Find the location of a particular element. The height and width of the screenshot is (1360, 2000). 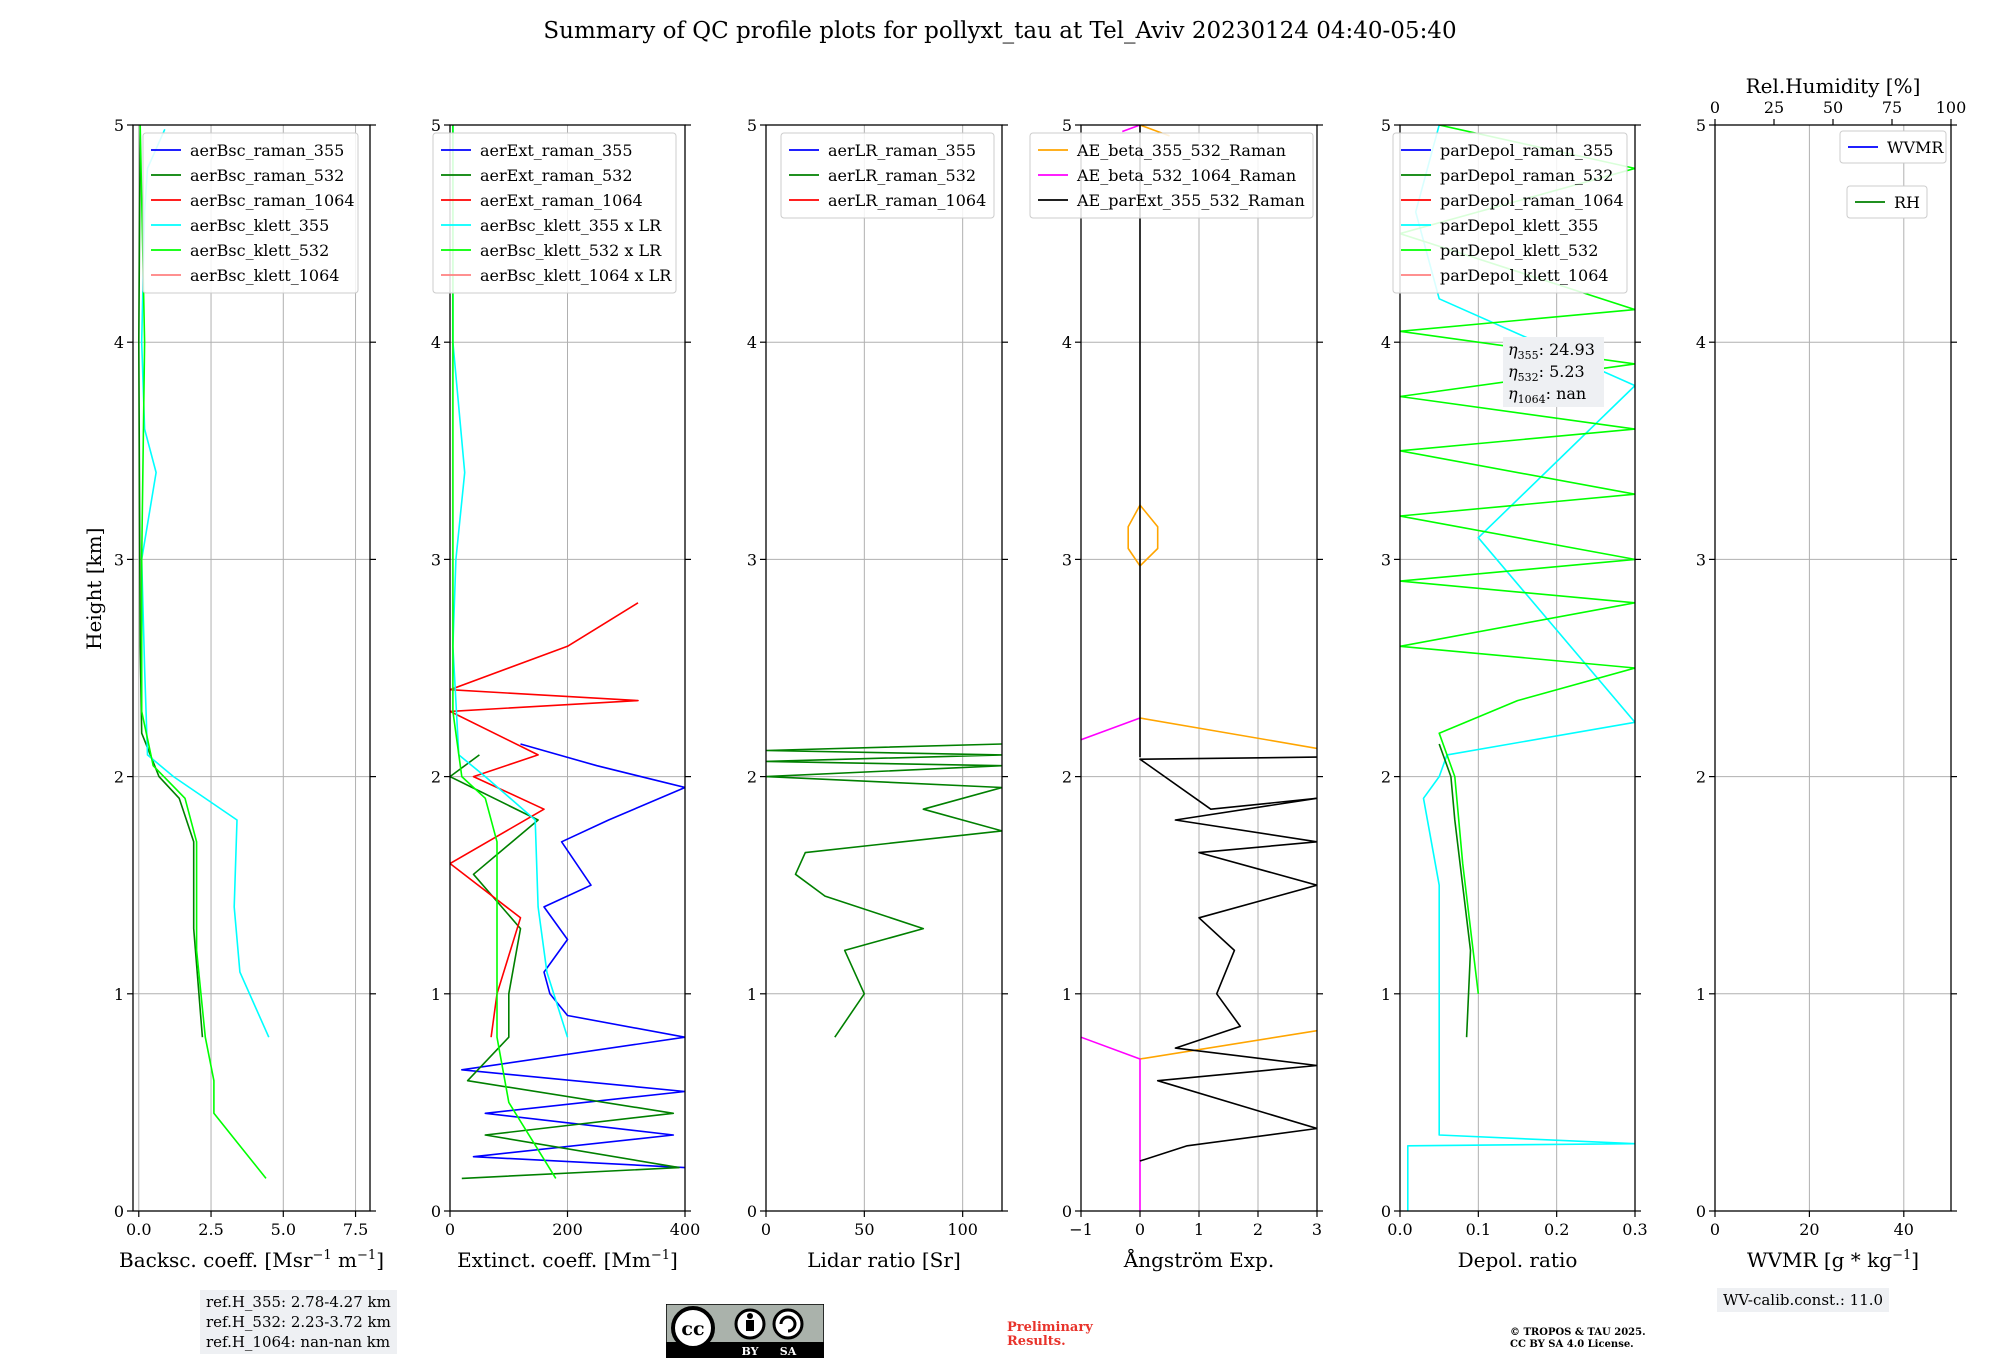

x-label-text: WVMR [g * kg is located at coordinates (1819, 1260).